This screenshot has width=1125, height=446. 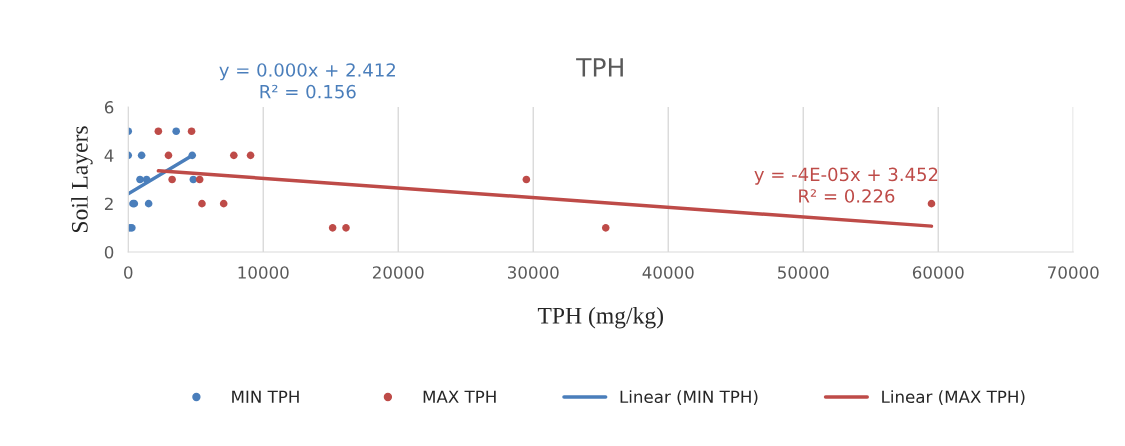 I want to click on x-tick-label: 50000, so click(x=803, y=272).